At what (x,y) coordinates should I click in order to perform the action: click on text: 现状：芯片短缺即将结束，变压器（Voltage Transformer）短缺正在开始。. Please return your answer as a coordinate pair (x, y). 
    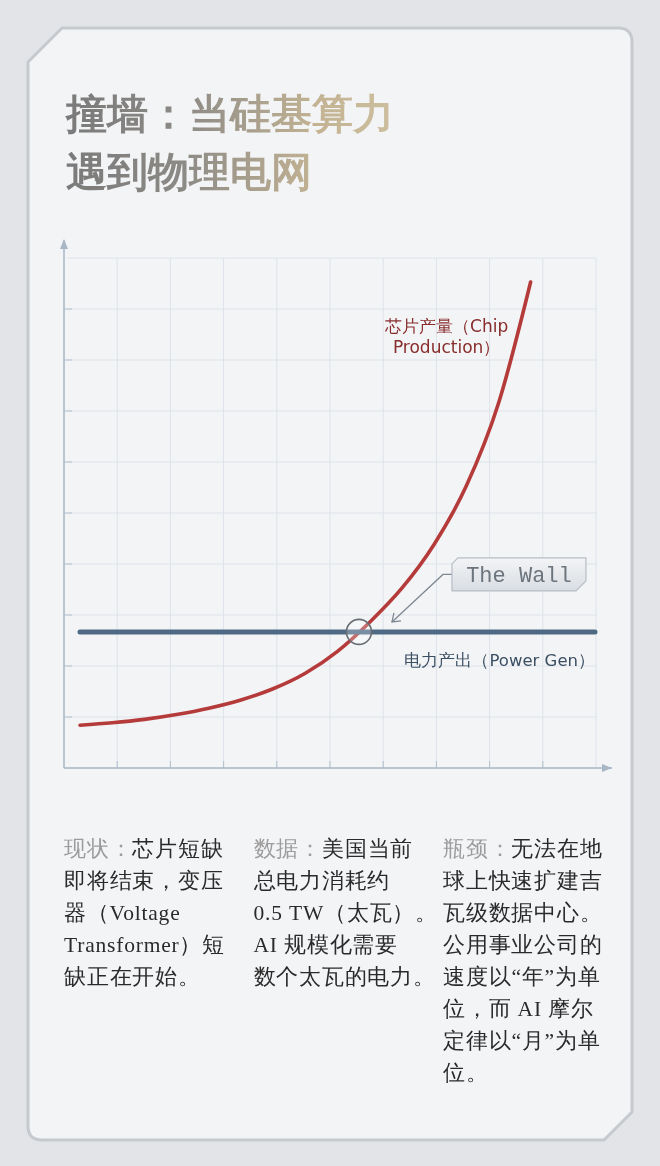
    Looking at the image, I should click on (145, 913).